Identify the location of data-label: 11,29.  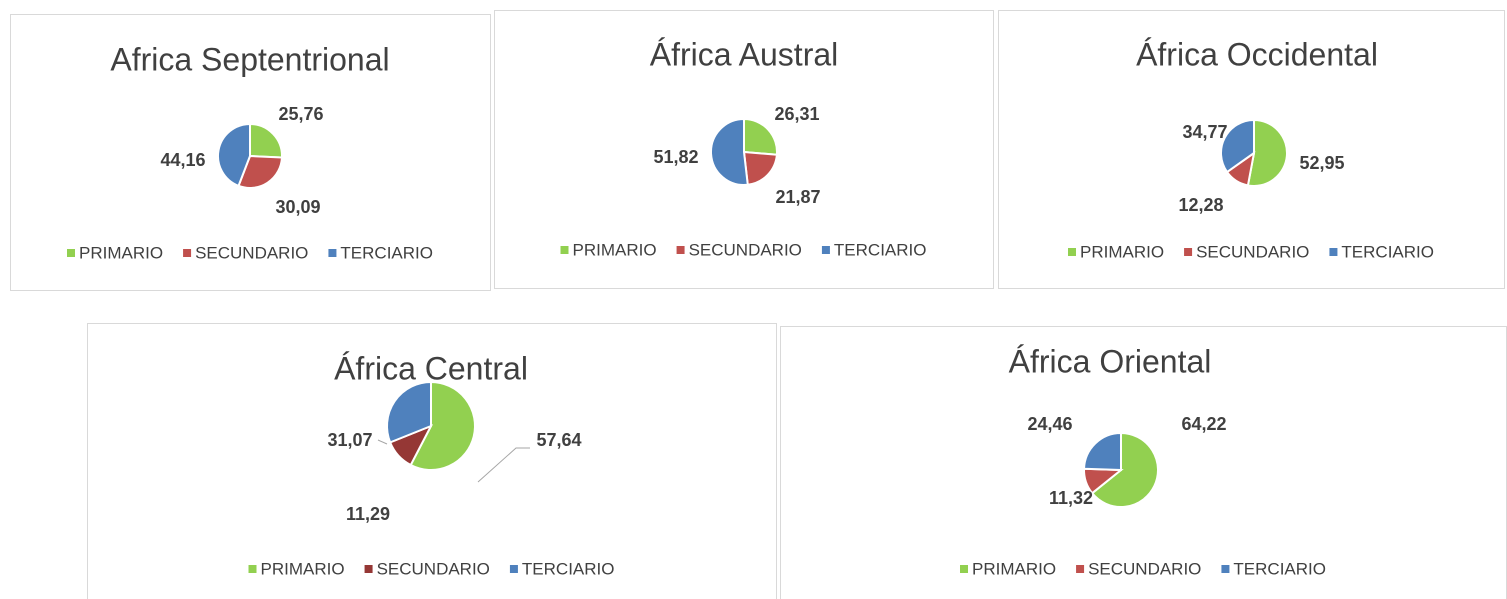
(368, 514).